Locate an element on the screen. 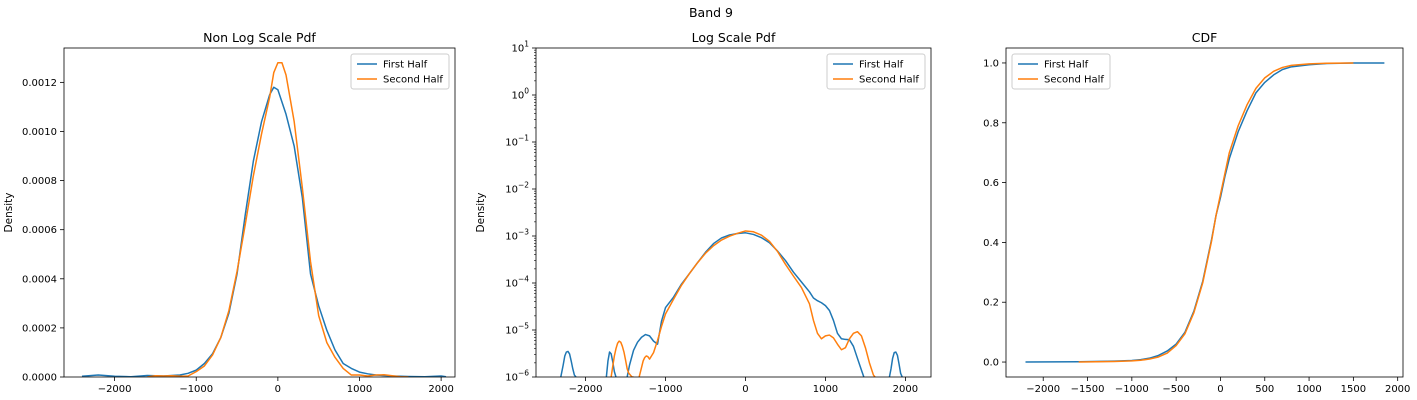 The image size is (1417, 400). x-tick-label: 500 is located at coordinates (1264, 389).